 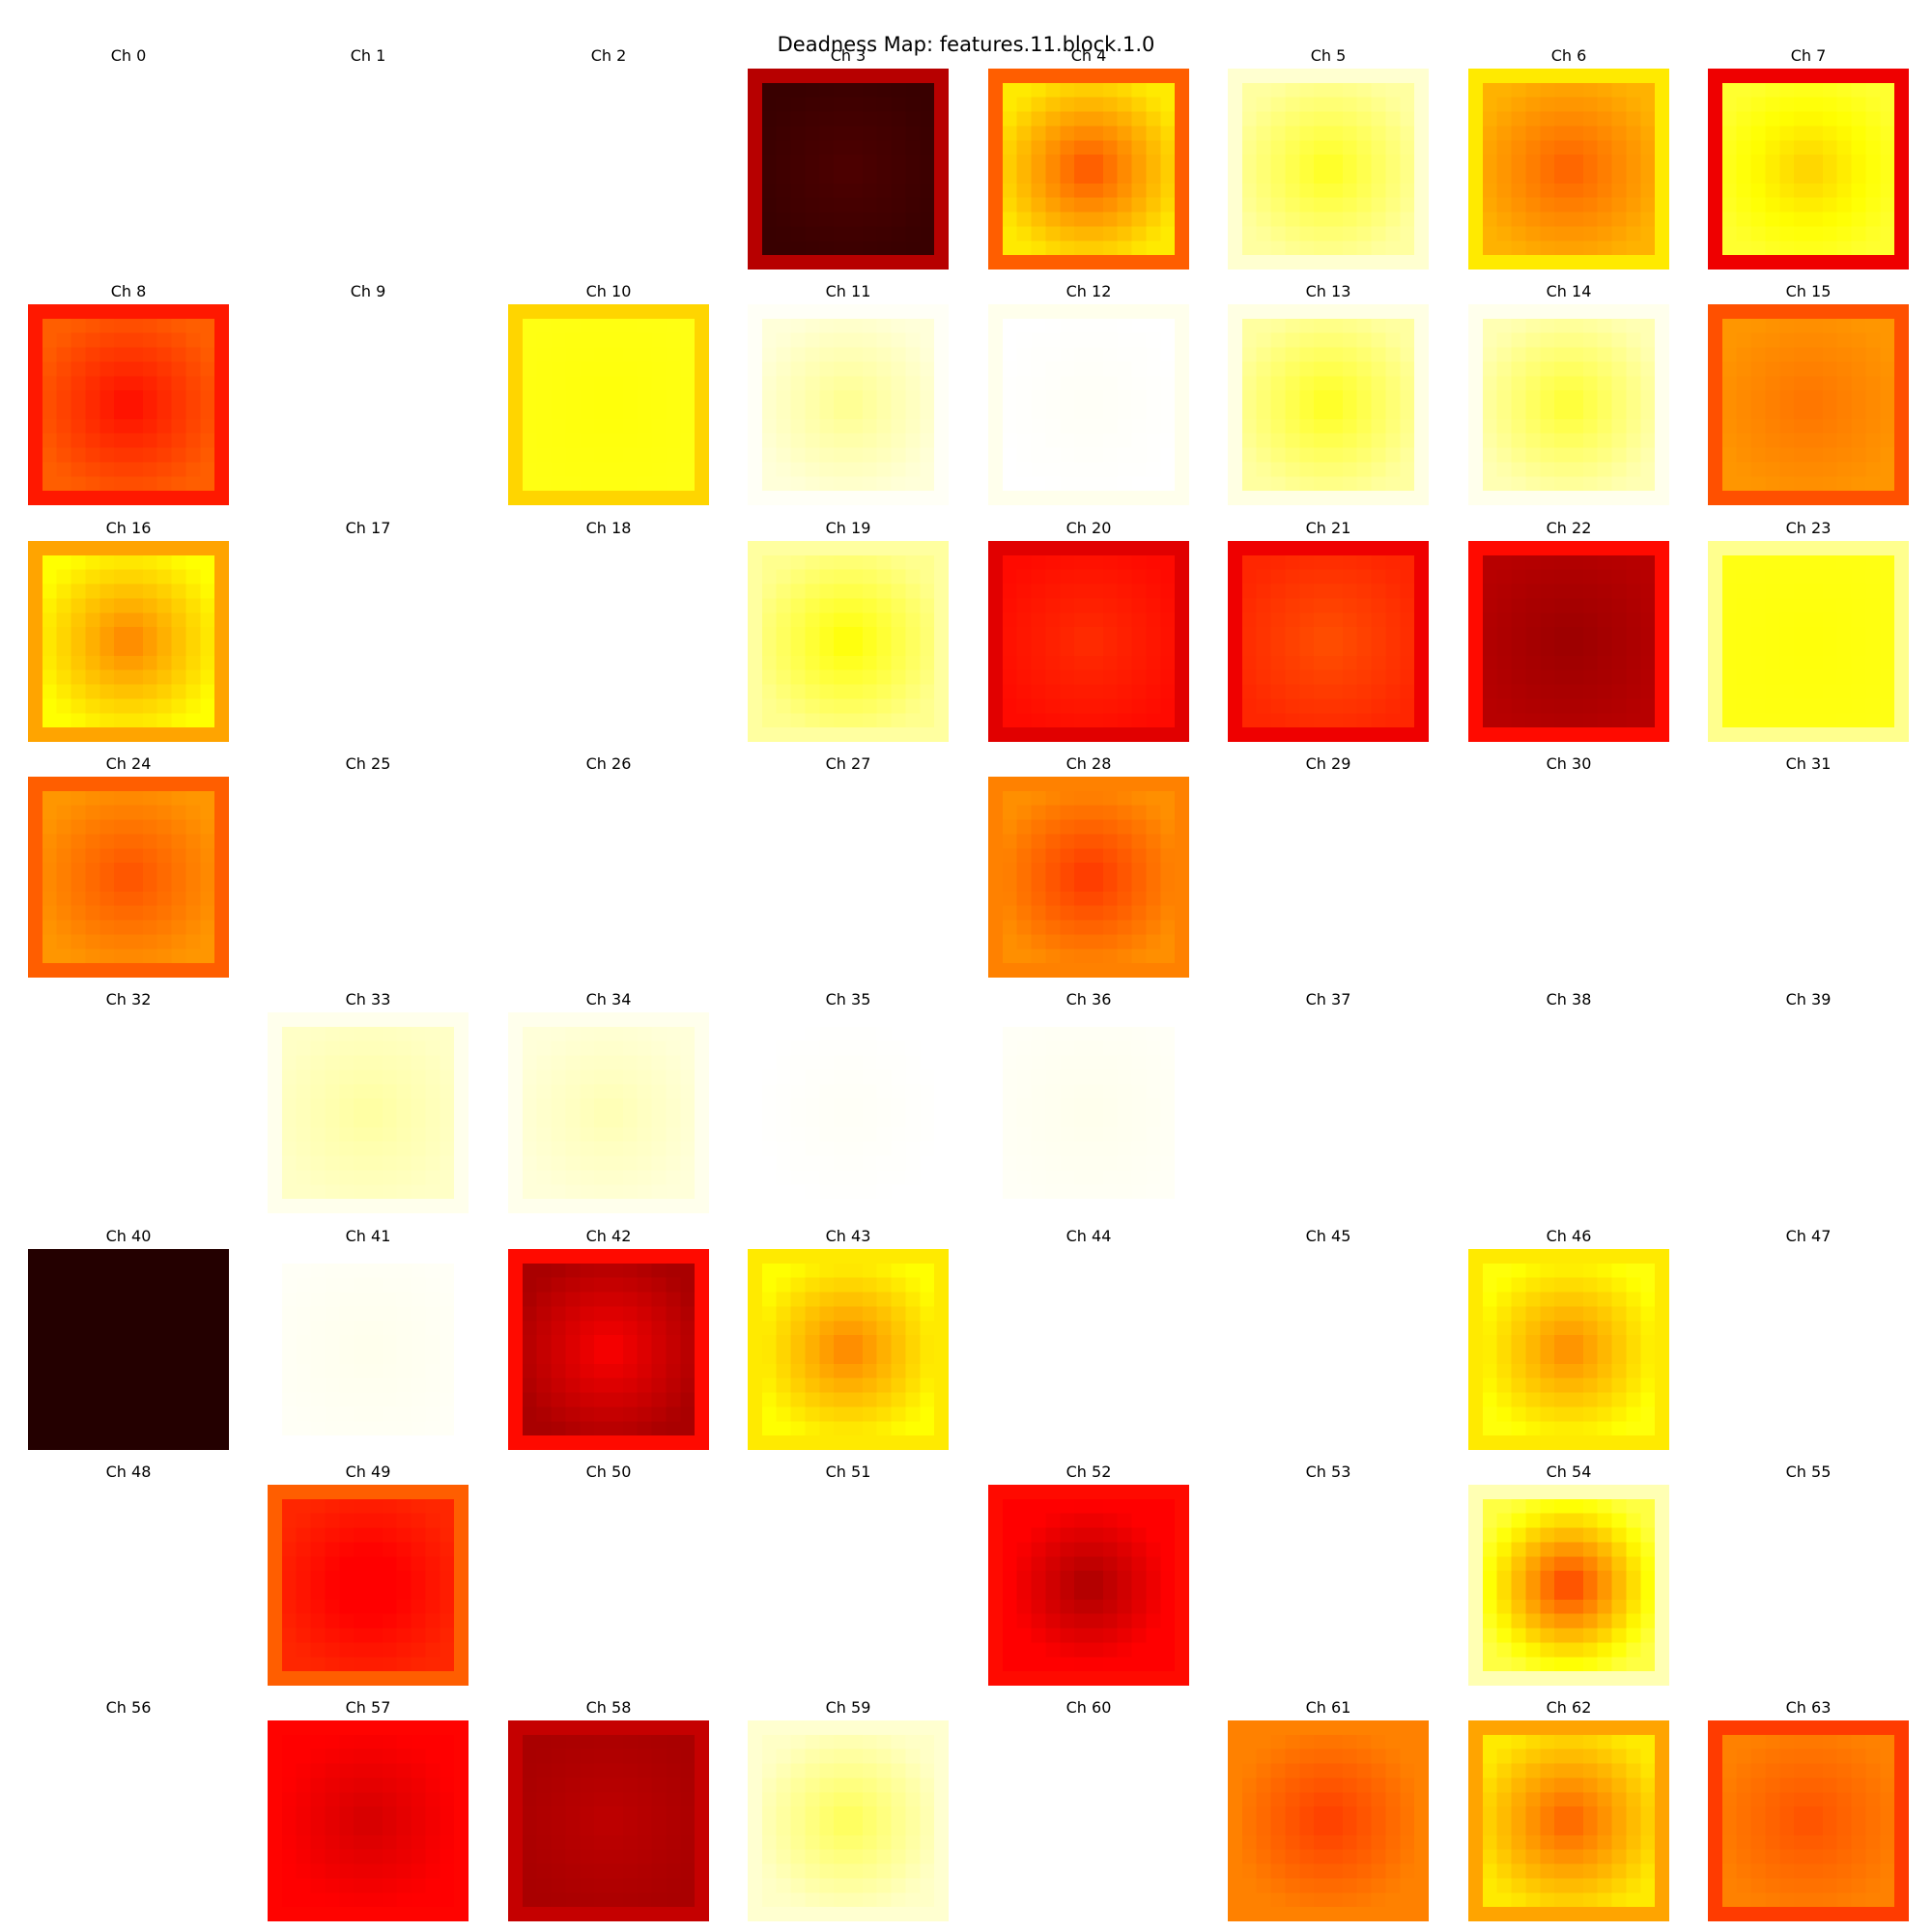 I want to click on panel-title: Ch 5, so click(x=1328, y=55).